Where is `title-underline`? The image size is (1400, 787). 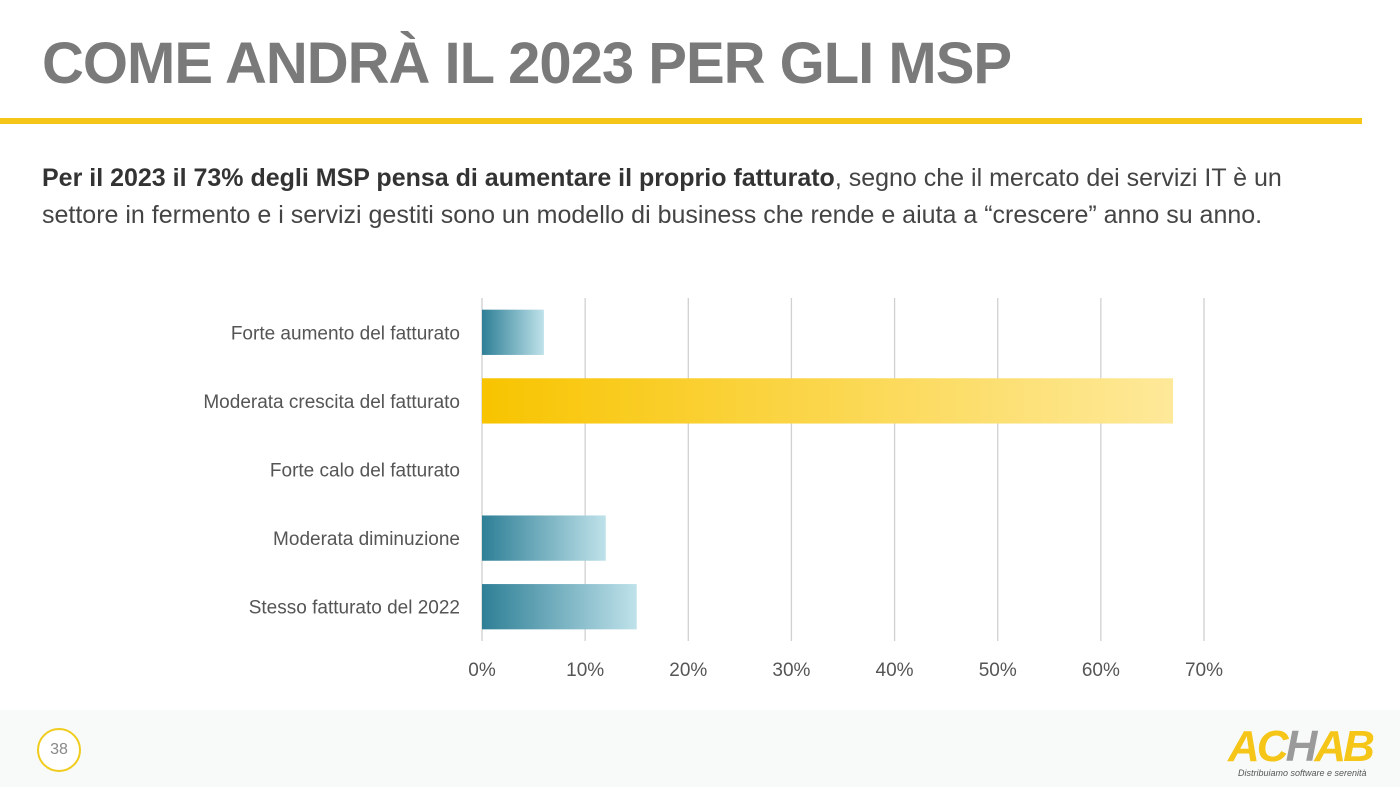
title-underline is located at coordinates (681, 121).